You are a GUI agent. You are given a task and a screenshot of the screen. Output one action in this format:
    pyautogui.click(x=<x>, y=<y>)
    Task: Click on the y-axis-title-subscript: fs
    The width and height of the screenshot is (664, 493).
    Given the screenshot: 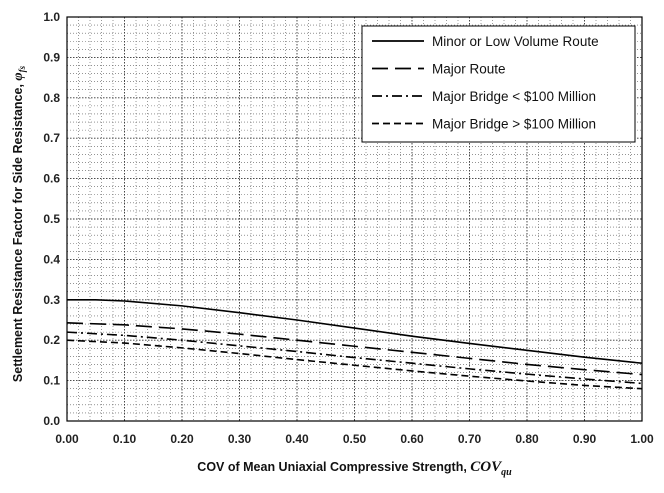 What is the action you would take?
    pyautogui.click(x=22, y=68)
    